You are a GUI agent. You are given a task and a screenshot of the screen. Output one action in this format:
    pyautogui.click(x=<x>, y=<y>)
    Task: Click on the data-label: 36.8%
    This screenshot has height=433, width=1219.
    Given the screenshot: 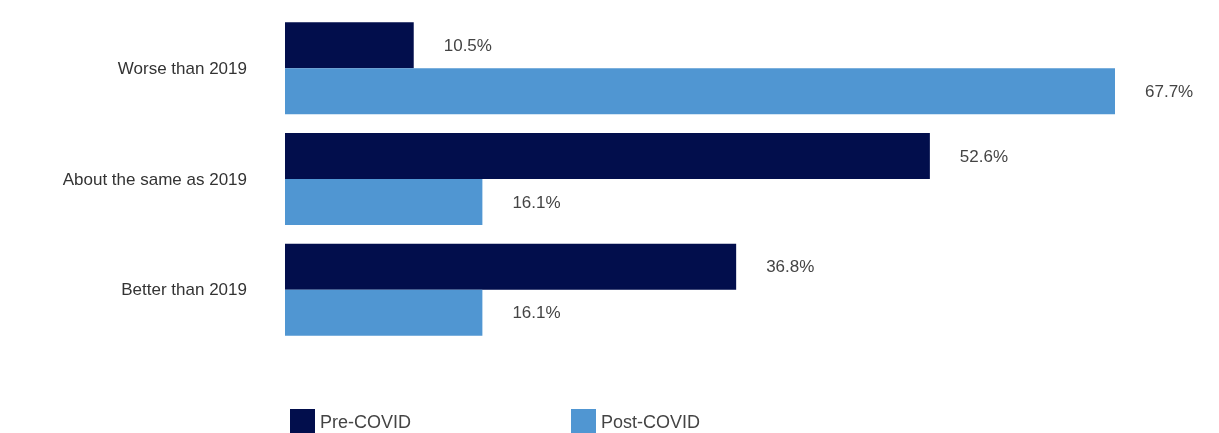 What is the action you would take?
    pyautogui.click(x=790, y=267)
    